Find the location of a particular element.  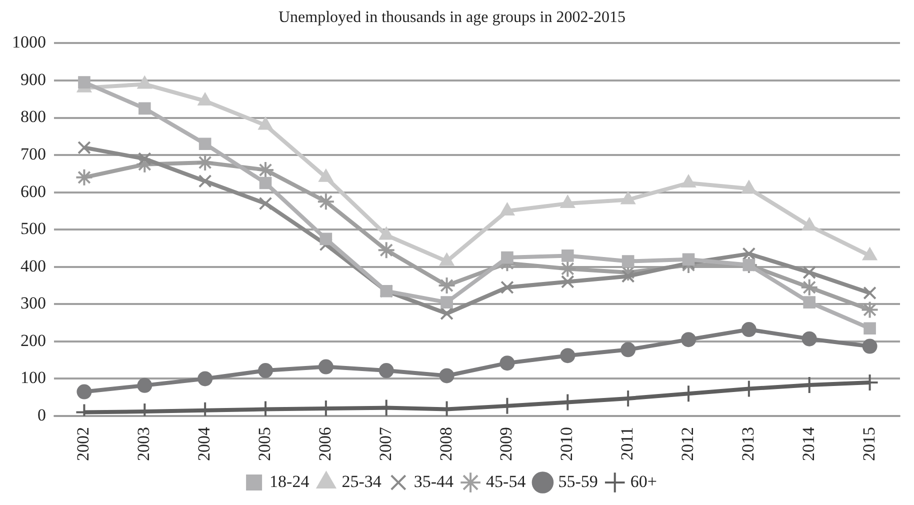

y-tick-label: 800 is located at coordinates (33, 116).